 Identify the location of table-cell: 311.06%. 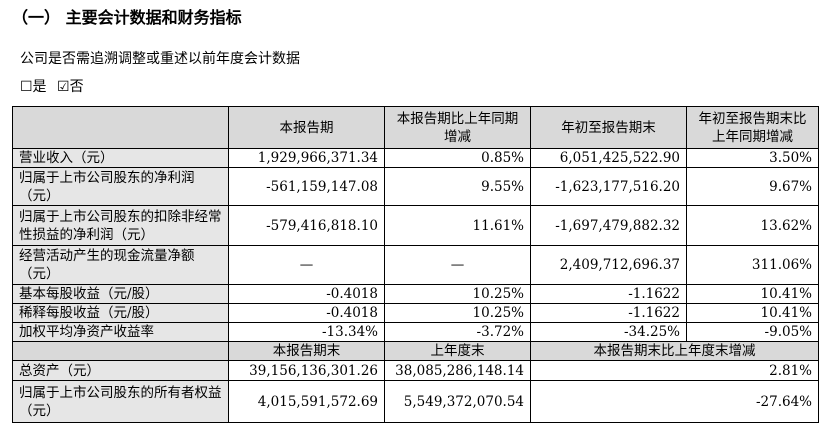
(752, 265).